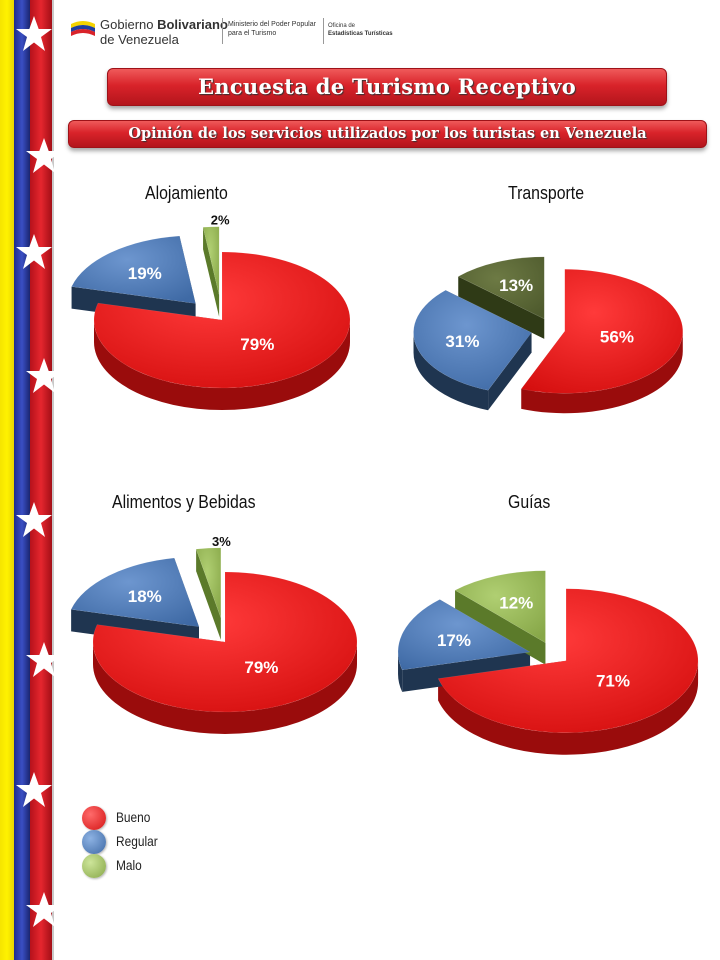  I want to click on data-label-malo: 12%, so click(516, 603).